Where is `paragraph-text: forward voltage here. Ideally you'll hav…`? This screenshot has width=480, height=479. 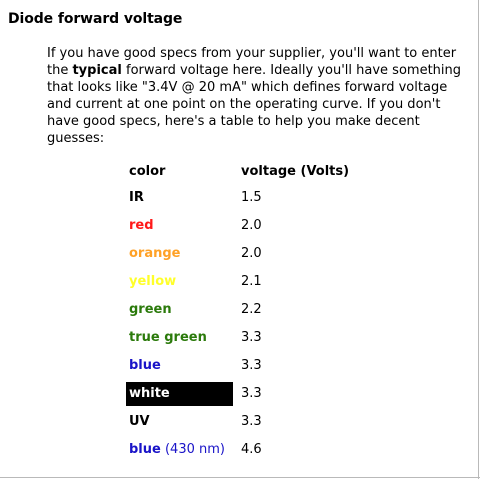 paragraph-text: forward voltage here. Ideally you'll hav… is located at coordinates (291, 70).